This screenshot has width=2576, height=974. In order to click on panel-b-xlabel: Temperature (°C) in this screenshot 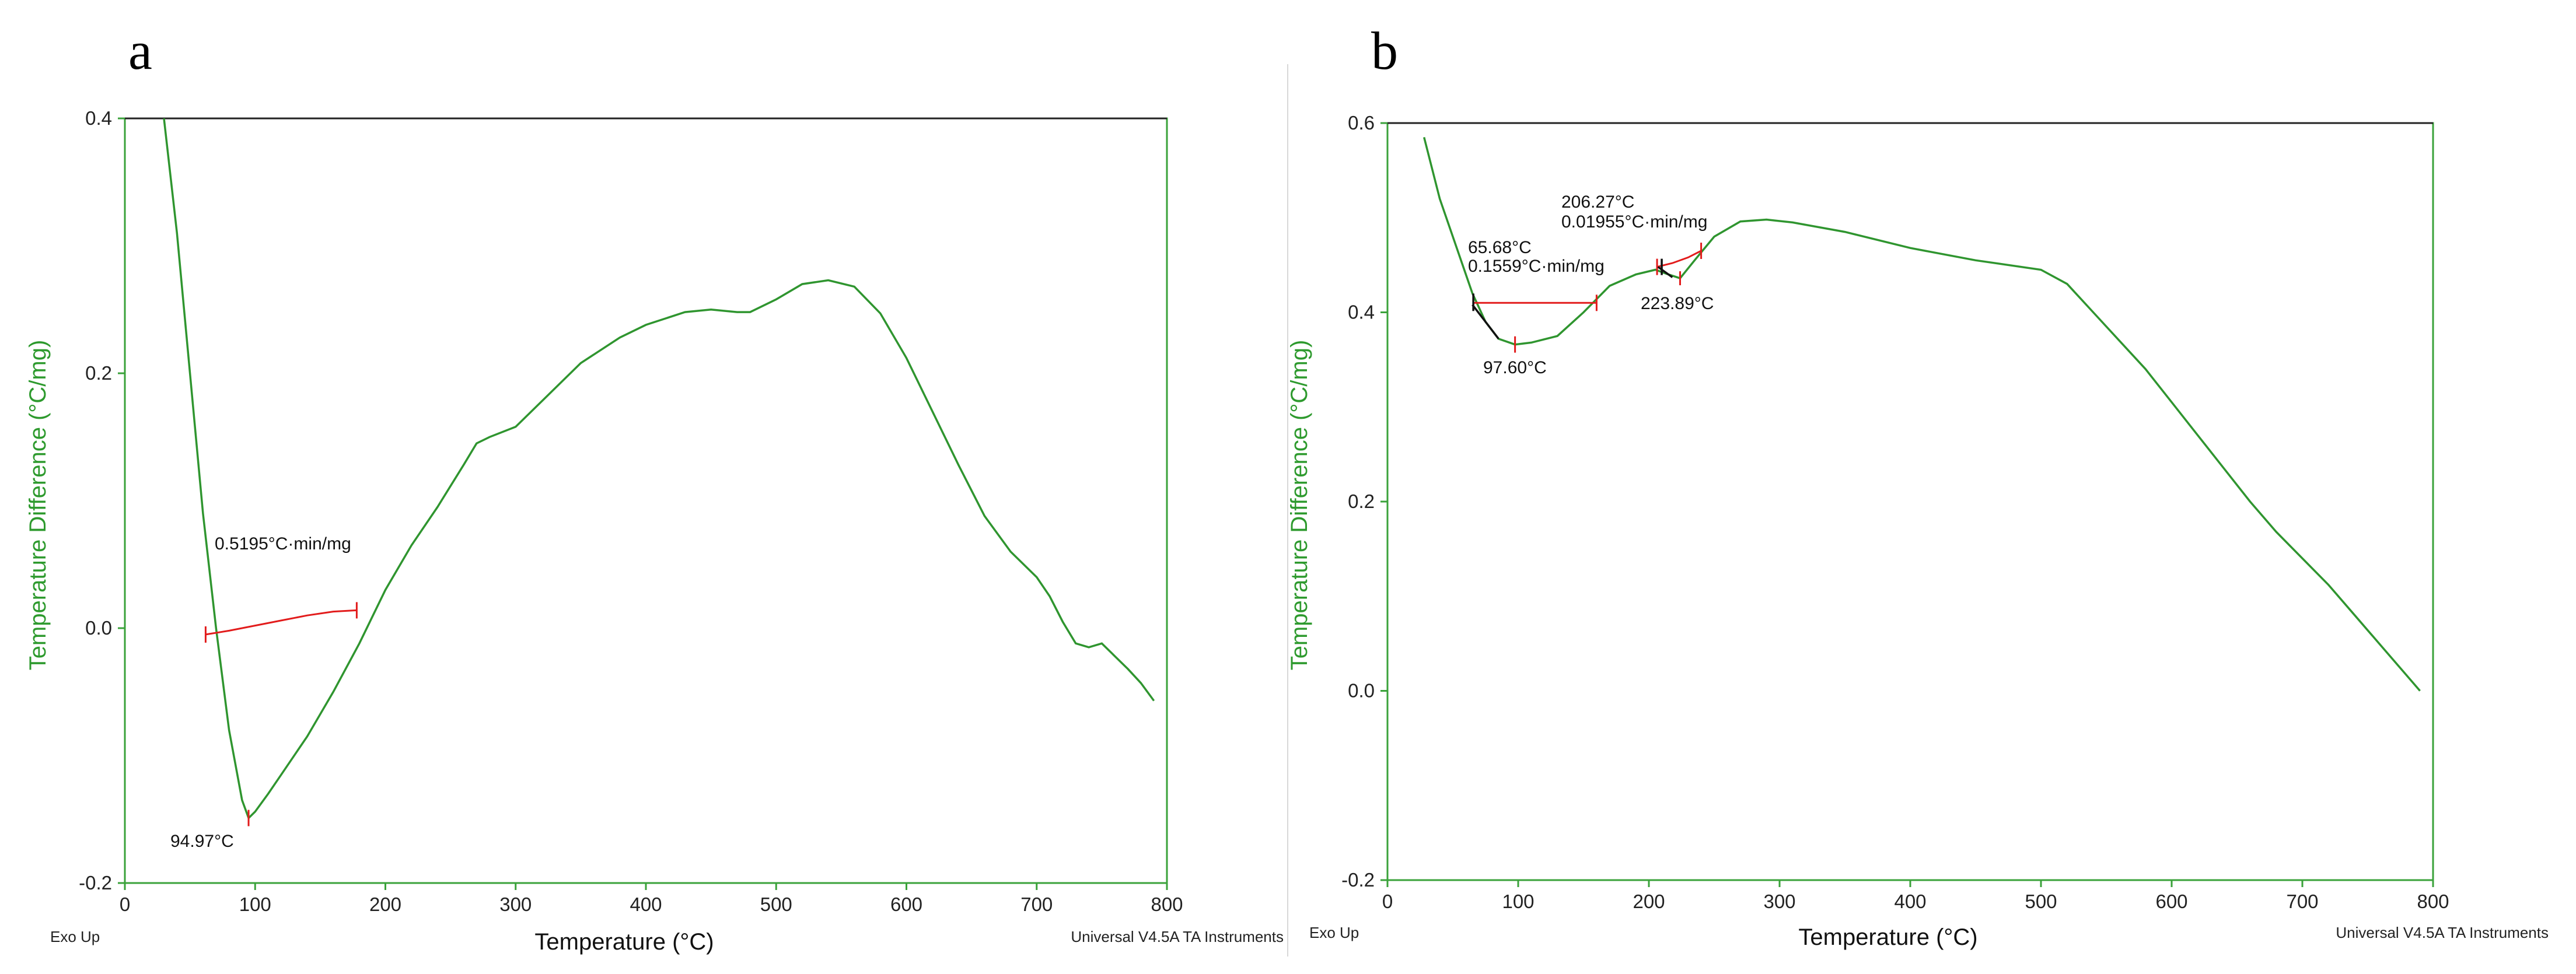, I will do `click(1887, 937)`.